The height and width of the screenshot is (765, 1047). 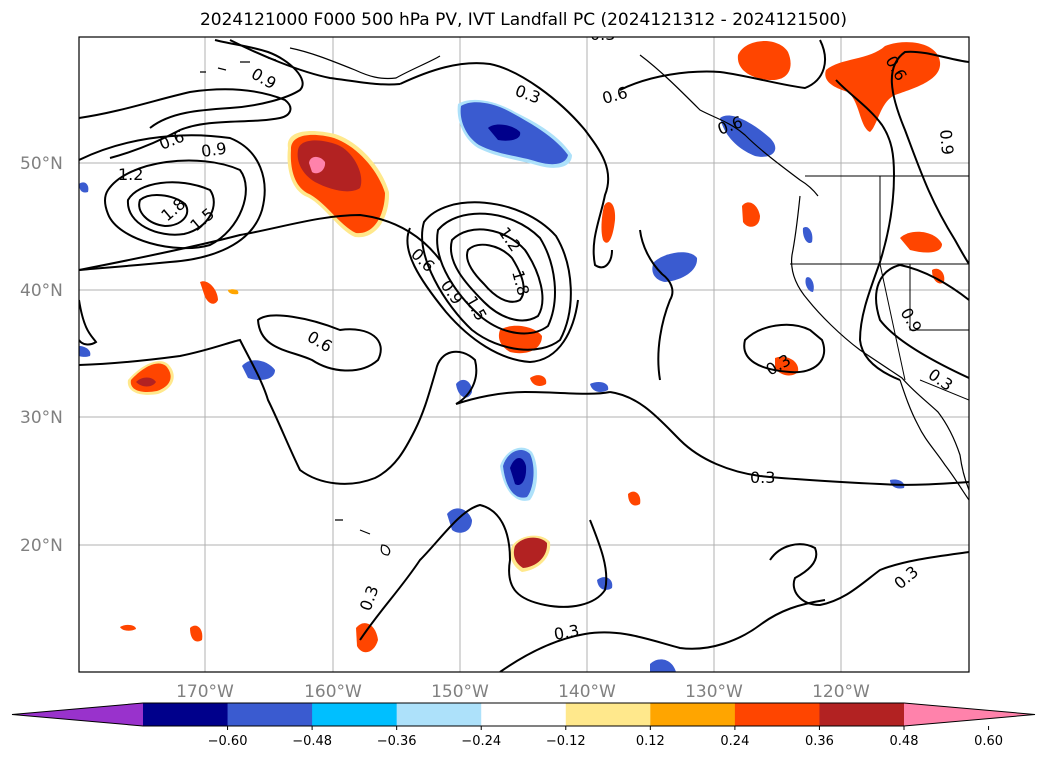 I want to click on contour-1-5-center, so click(x=496, y=275).